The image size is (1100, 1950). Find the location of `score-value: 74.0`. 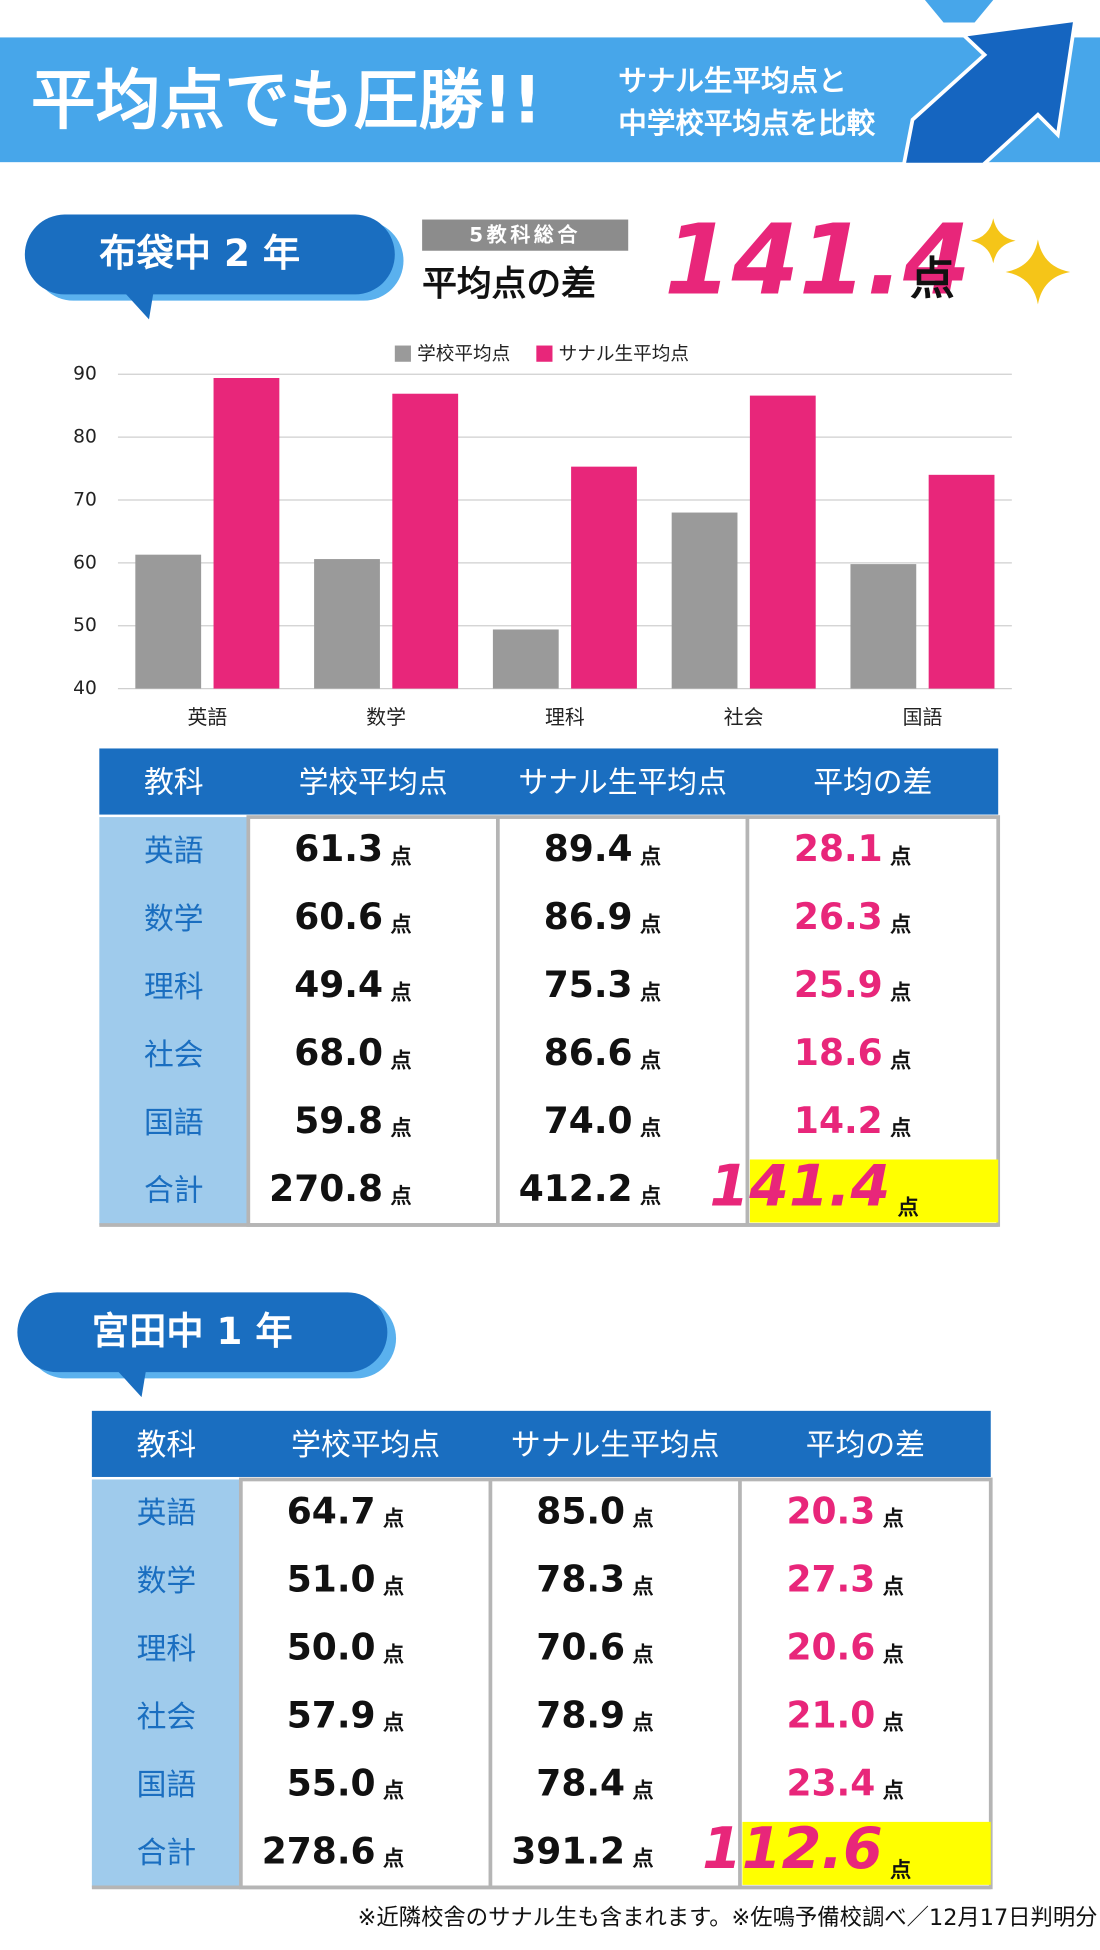

score-value: 74.0 is located at coordinates (588, 1121).